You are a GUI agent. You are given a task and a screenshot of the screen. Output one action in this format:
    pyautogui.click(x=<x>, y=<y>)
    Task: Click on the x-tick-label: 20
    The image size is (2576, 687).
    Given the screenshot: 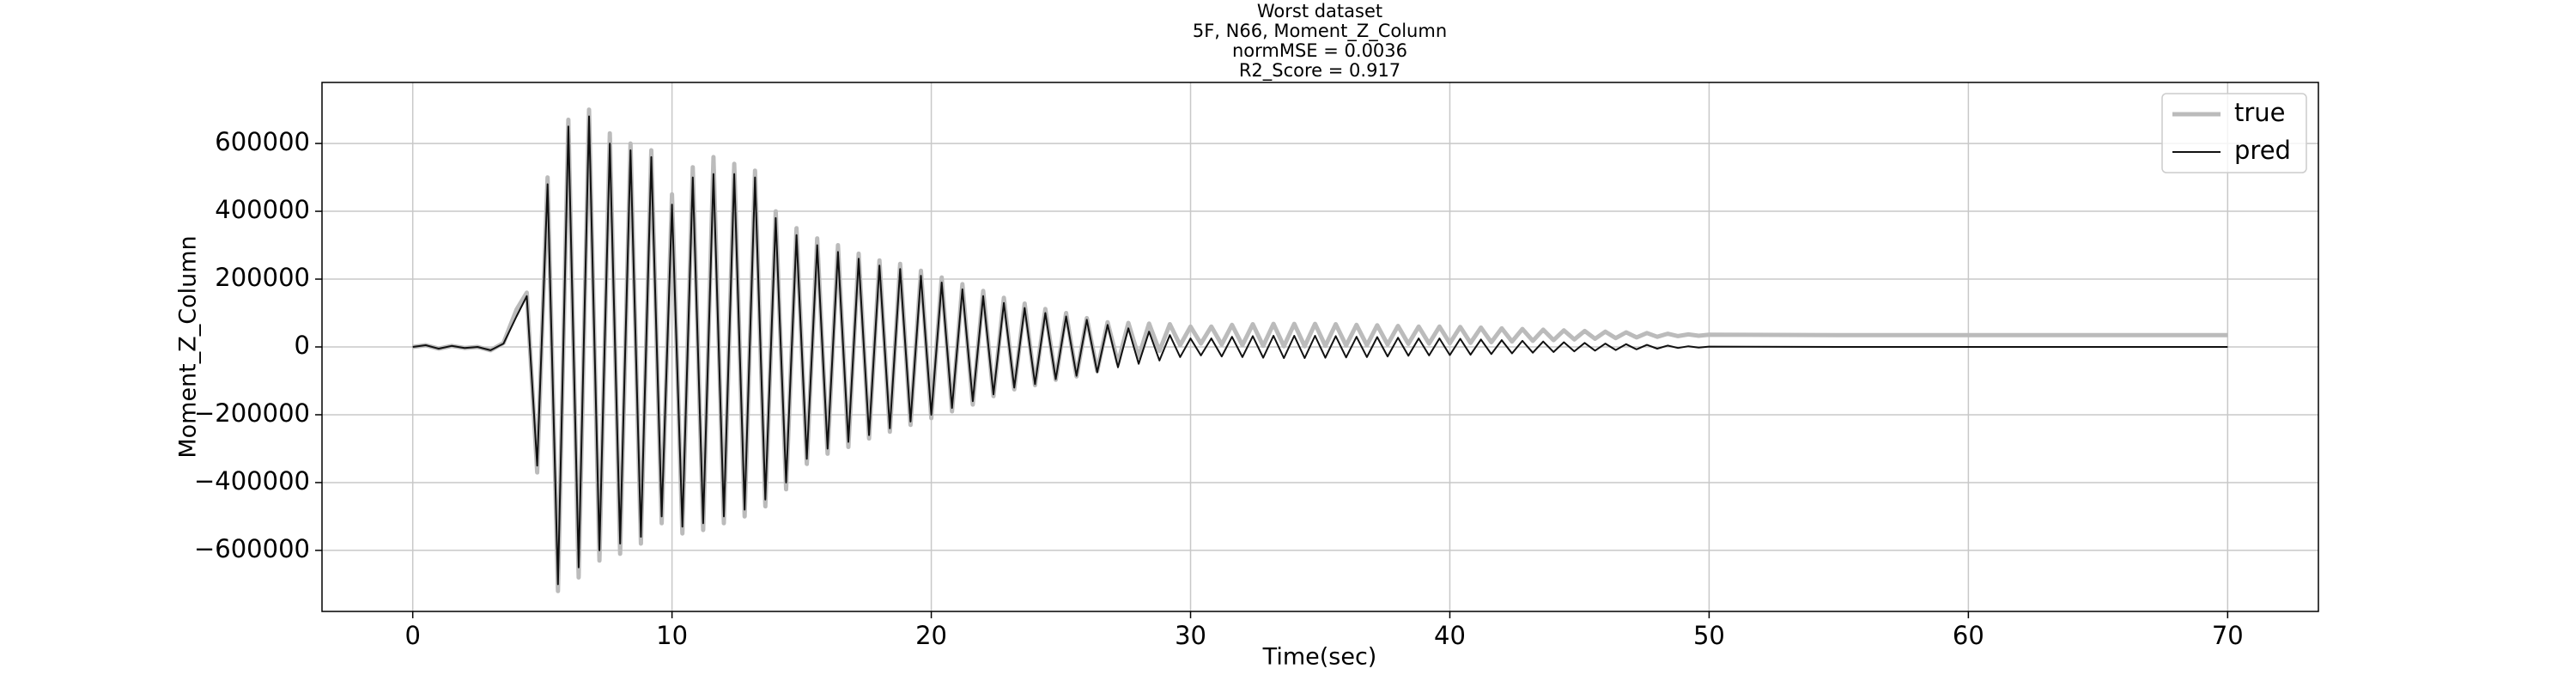 What is the action you would take?
    pyautogui.click(x=931, y=635)
    